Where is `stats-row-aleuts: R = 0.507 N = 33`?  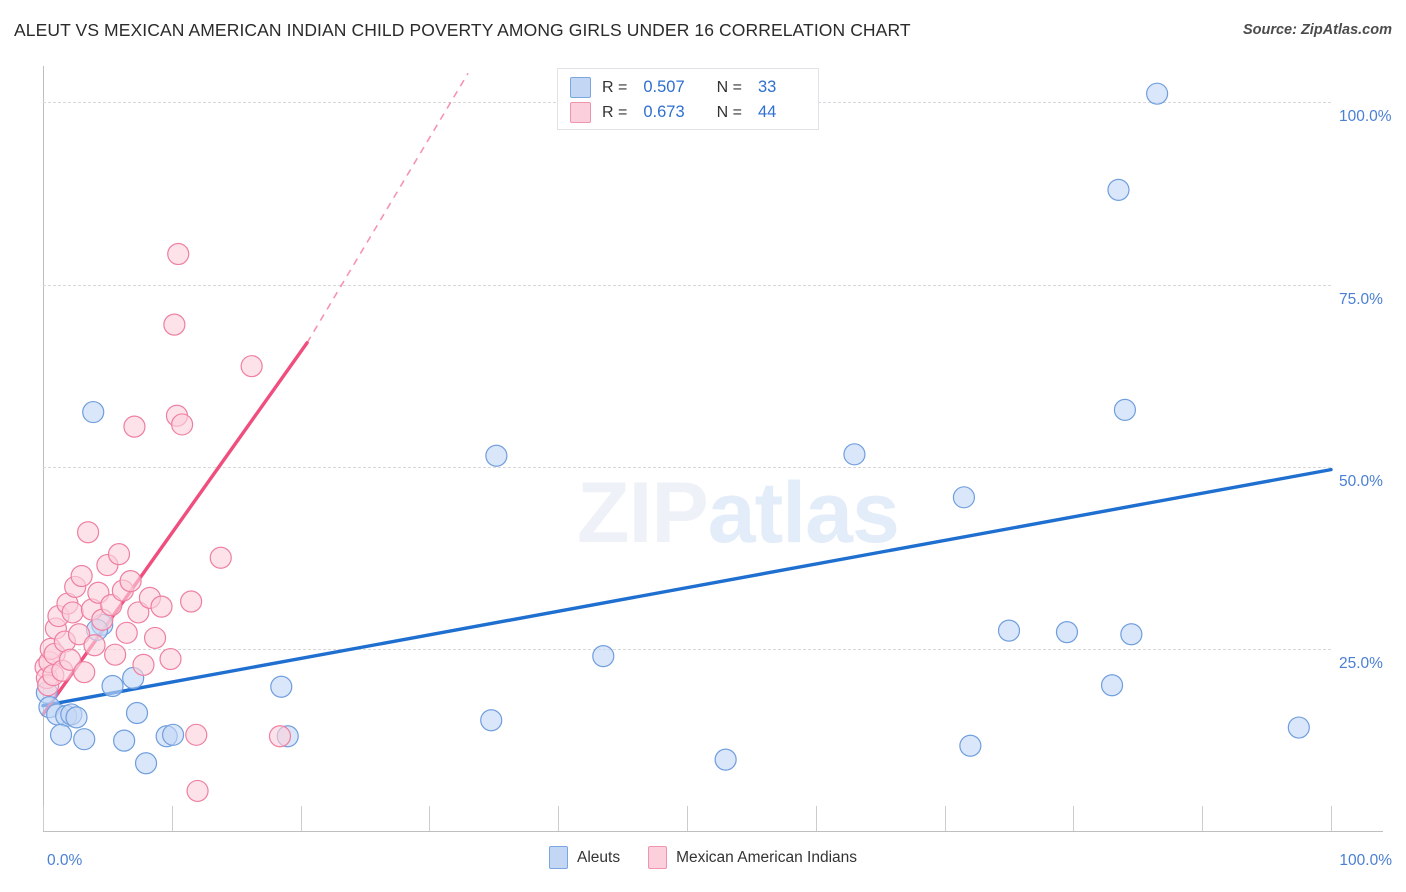 stats-row-aleuts: R = 0.507 N = 33 is located at coordinates (688, 87).